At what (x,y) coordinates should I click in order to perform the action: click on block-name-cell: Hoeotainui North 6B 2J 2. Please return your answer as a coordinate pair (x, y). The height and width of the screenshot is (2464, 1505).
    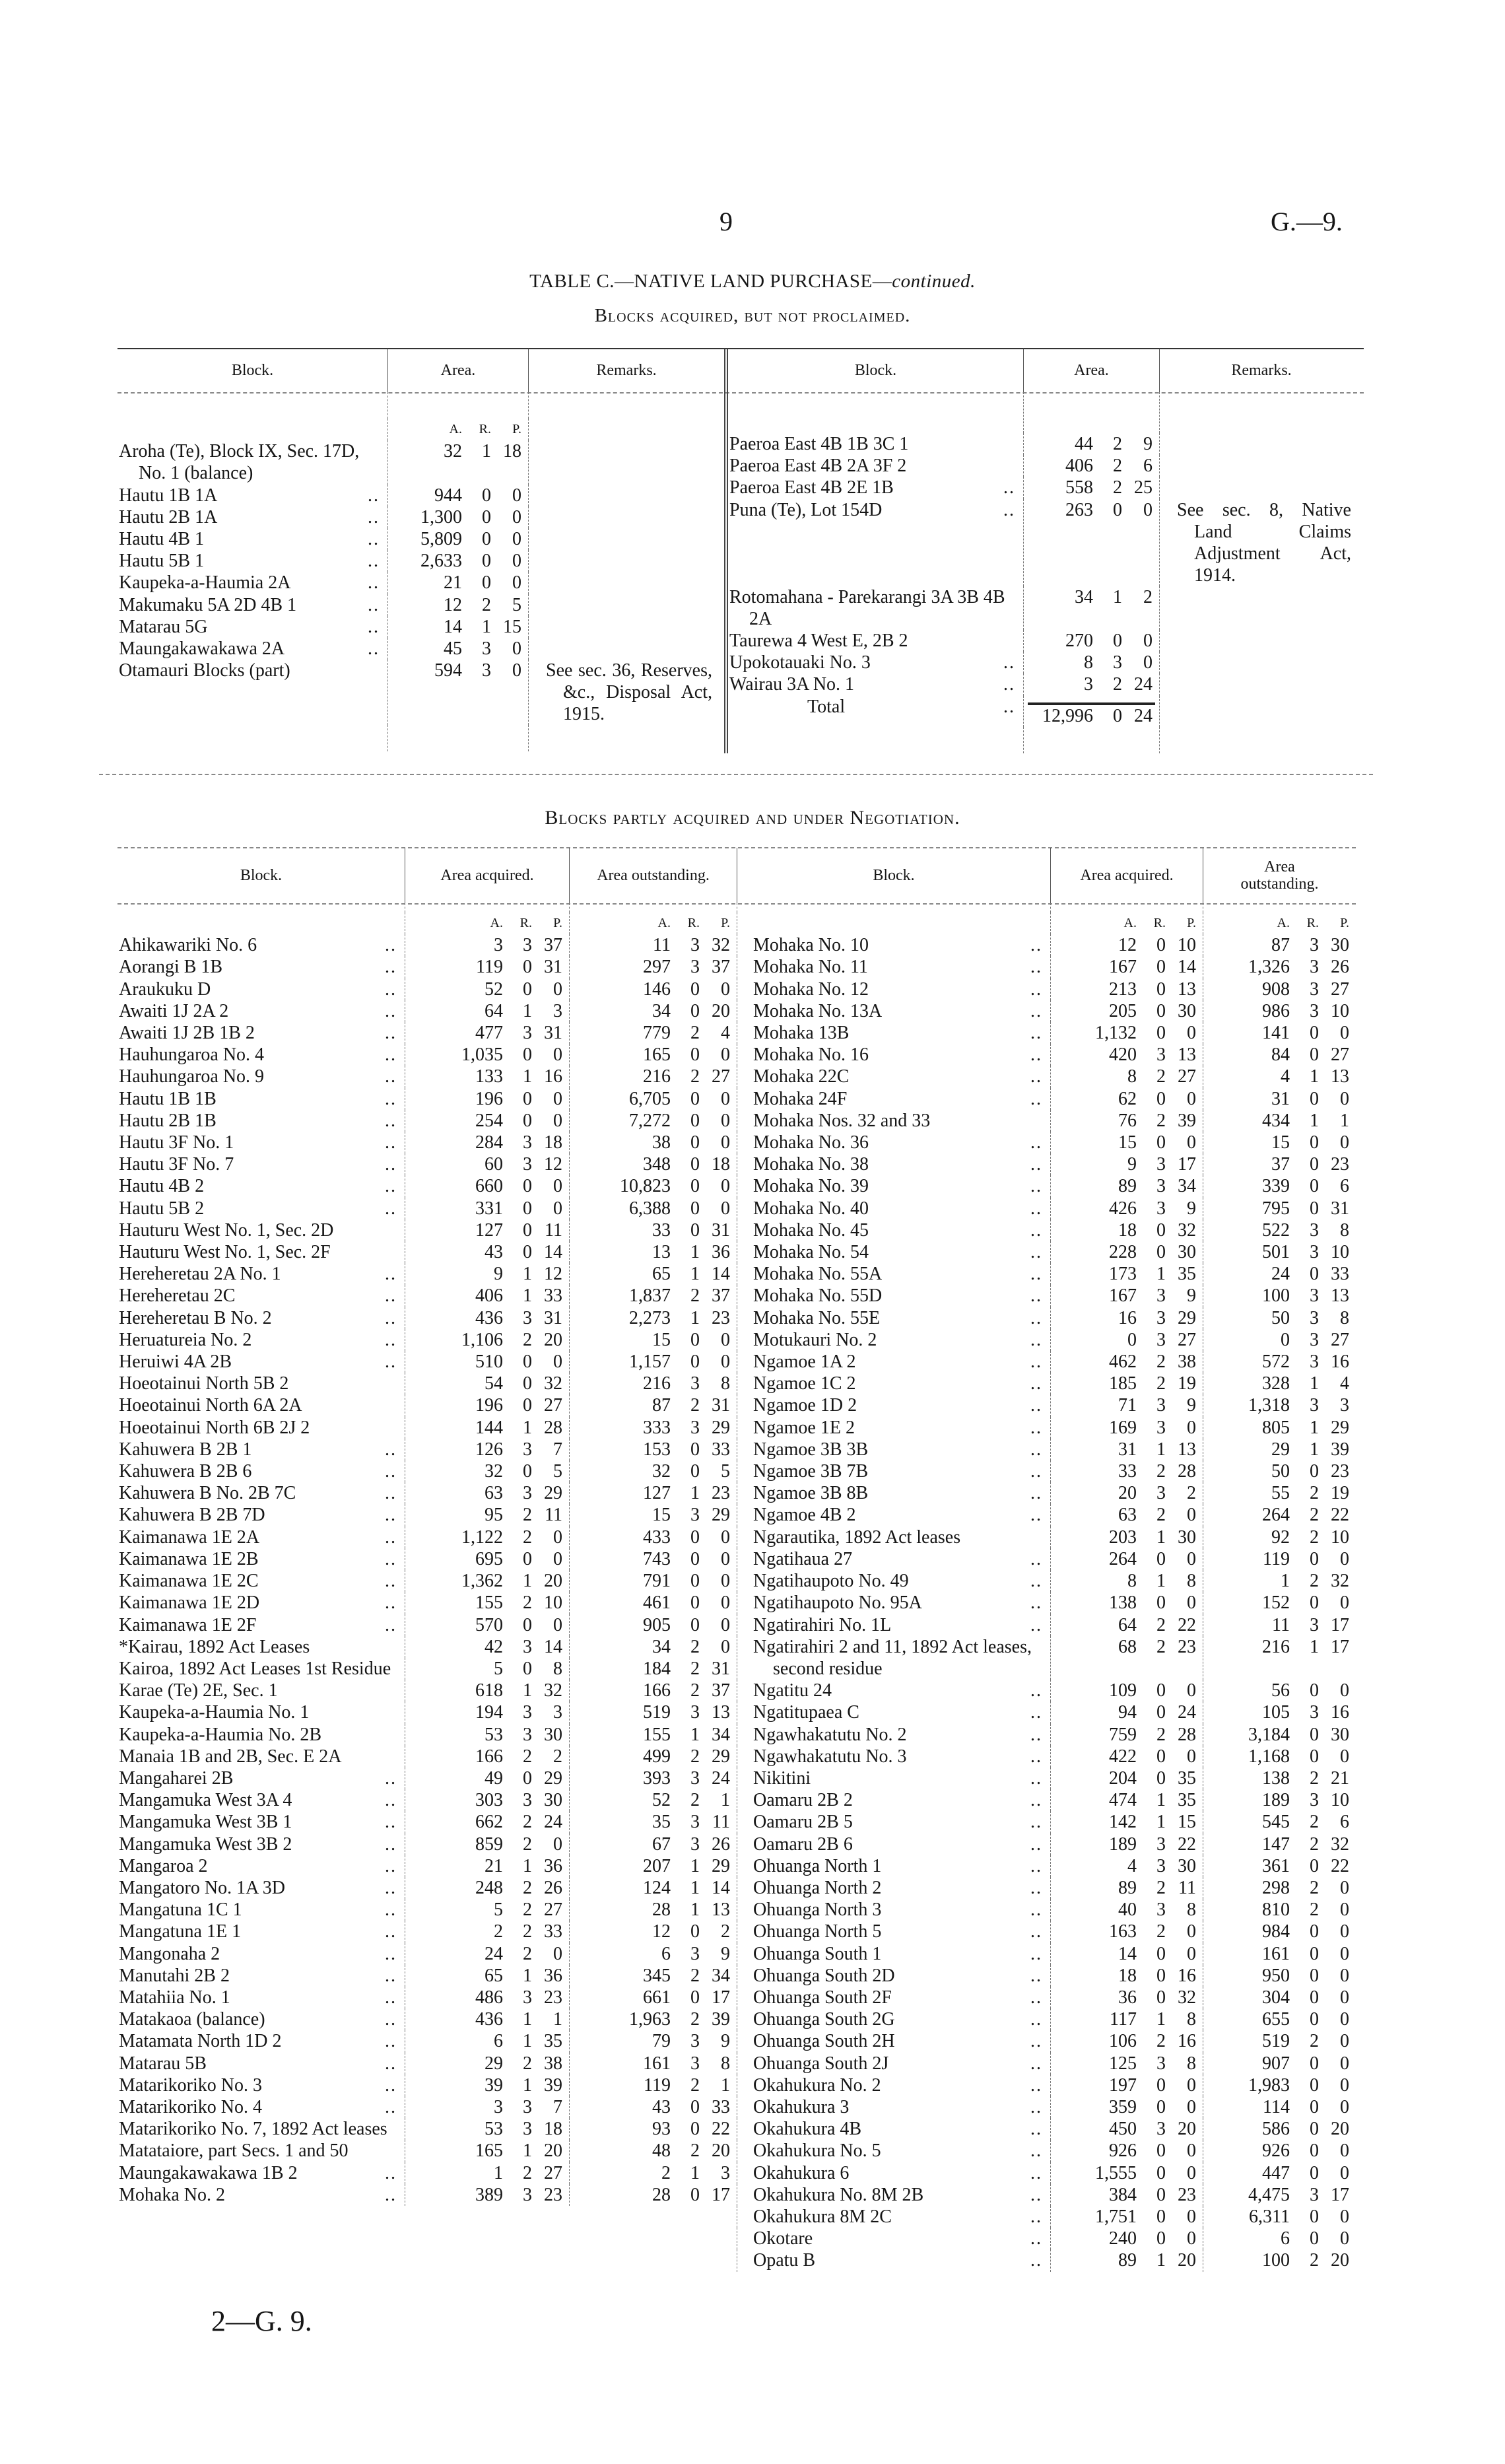
    Looking at the image, I should click on (261, 1428).